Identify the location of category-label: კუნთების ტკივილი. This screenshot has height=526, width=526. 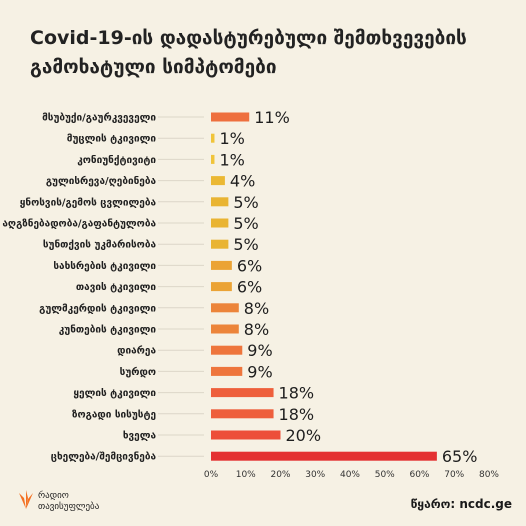
(108, 330).